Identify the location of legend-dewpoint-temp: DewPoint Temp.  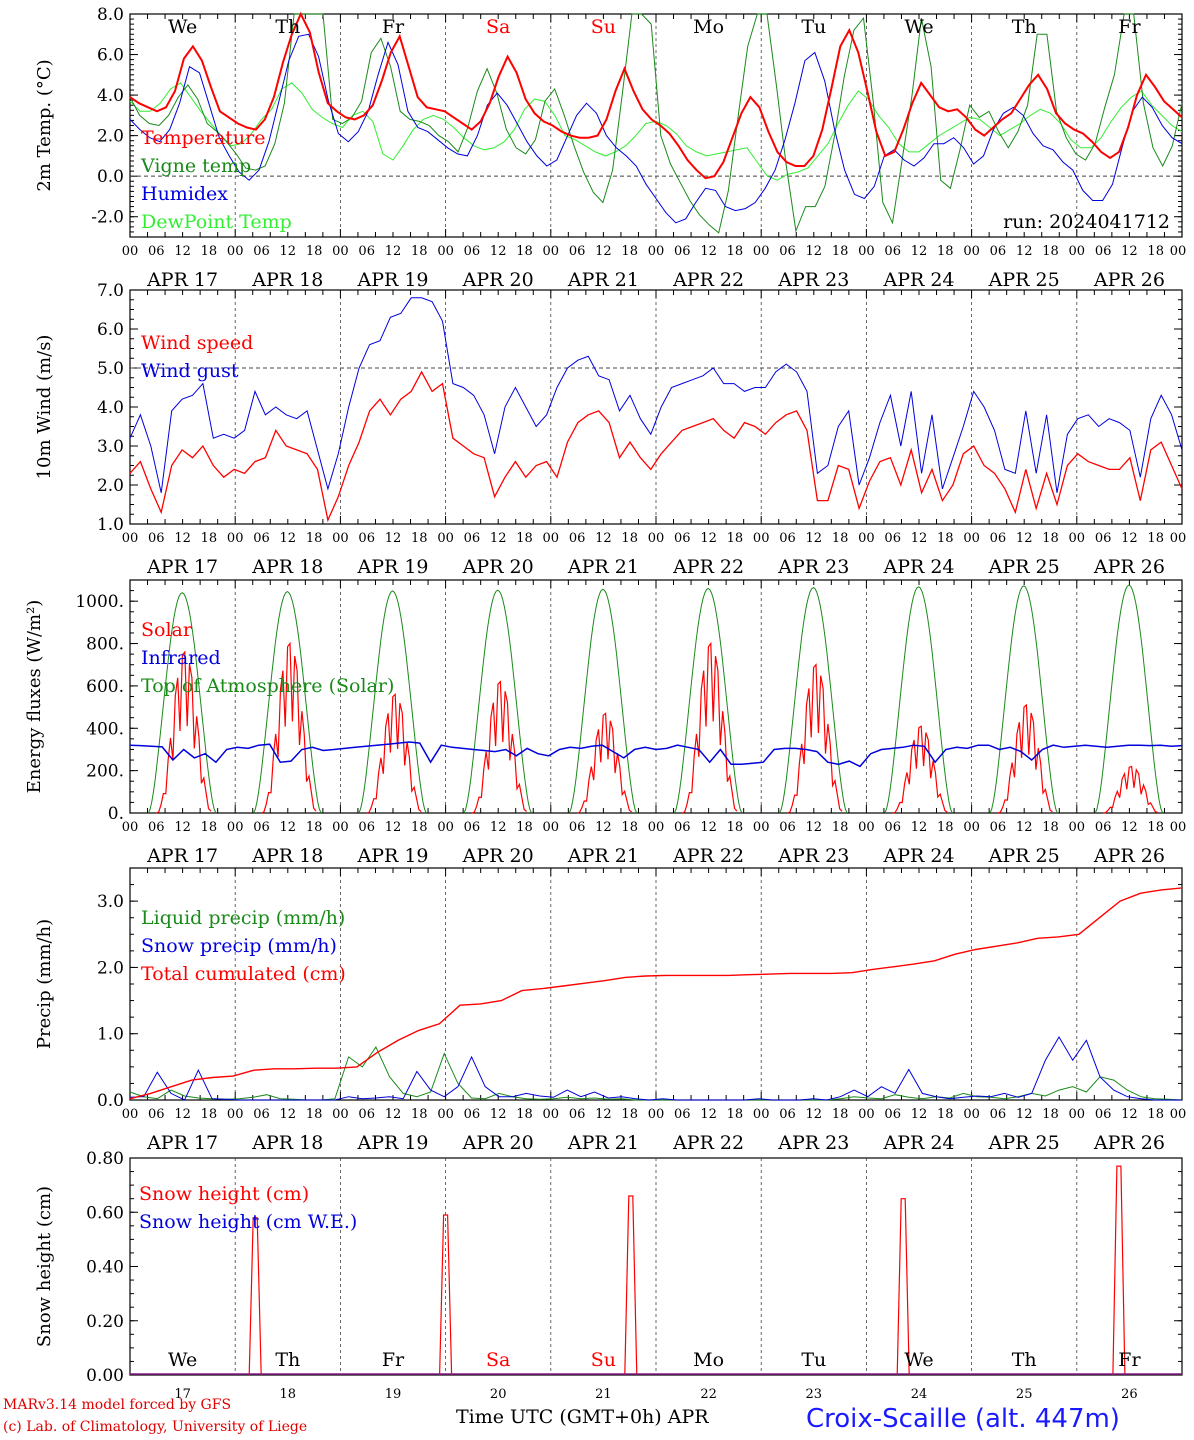
(216, 222).